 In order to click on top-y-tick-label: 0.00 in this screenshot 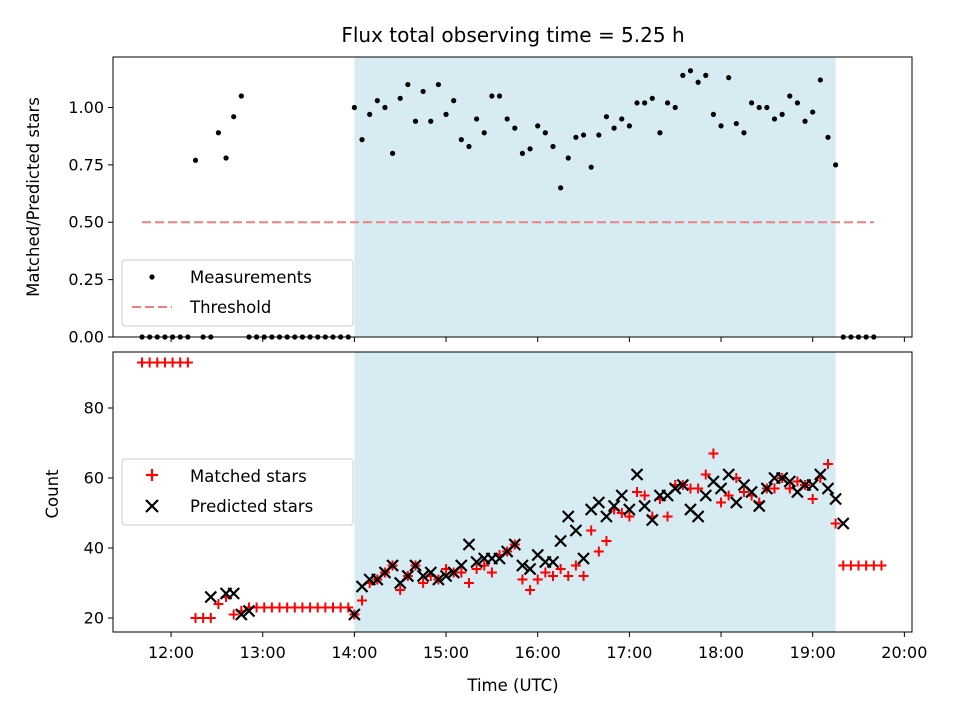, I will do `click(86, 337)`.